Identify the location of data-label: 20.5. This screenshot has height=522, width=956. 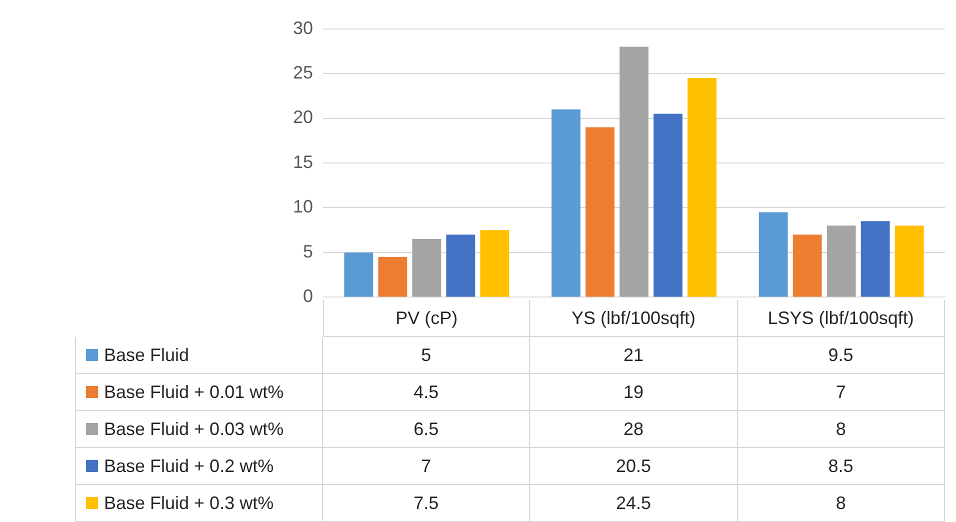
(634, 466).